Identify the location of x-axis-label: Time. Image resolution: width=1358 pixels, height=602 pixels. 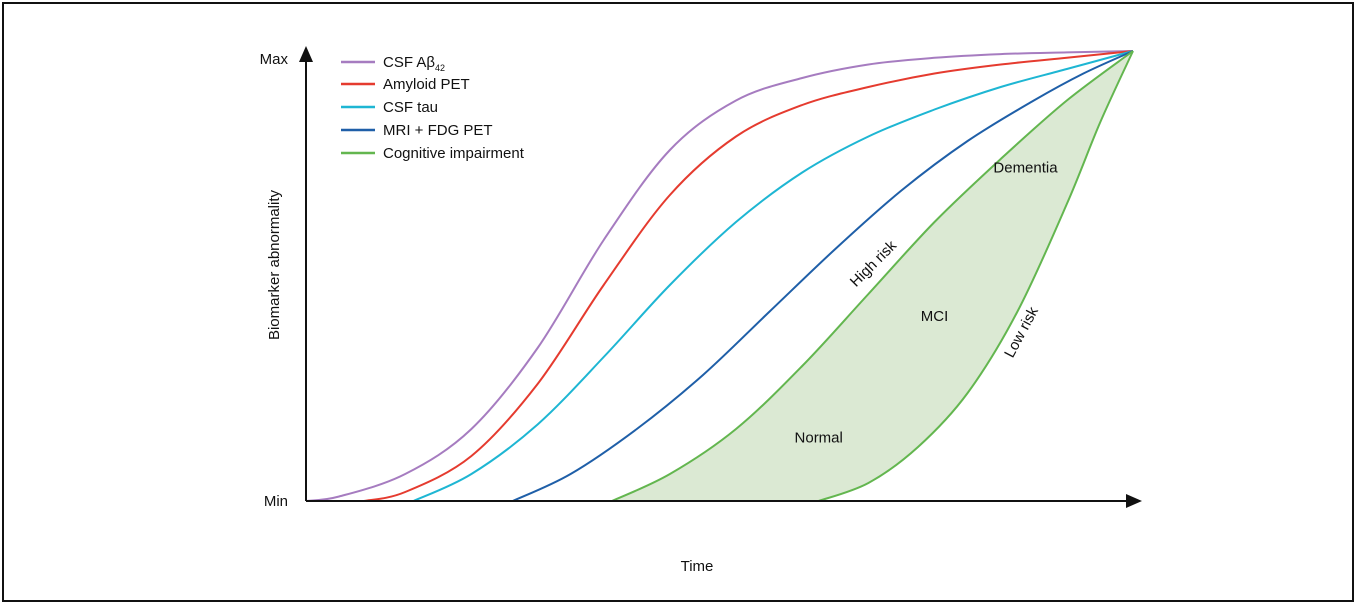
(697, 566).